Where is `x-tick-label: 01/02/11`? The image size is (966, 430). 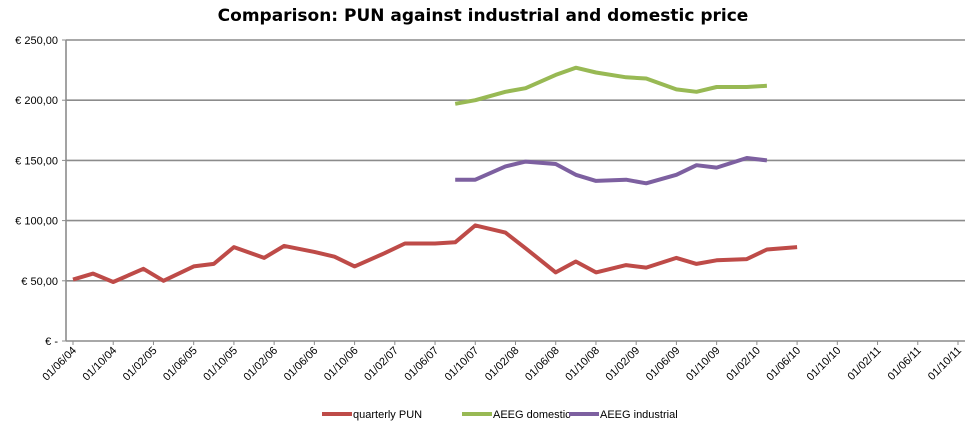
x-tick-label: 01/02/11 is located at coordinates (864, 364).